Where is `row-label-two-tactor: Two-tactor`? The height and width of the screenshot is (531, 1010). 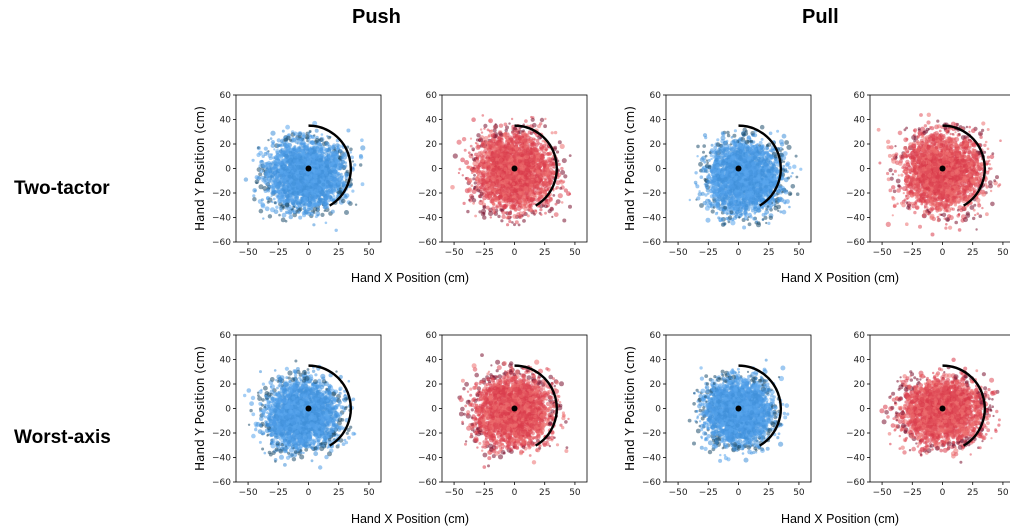
row-label-two-tactor: Two-tactor is located at coordinates (62, 189).